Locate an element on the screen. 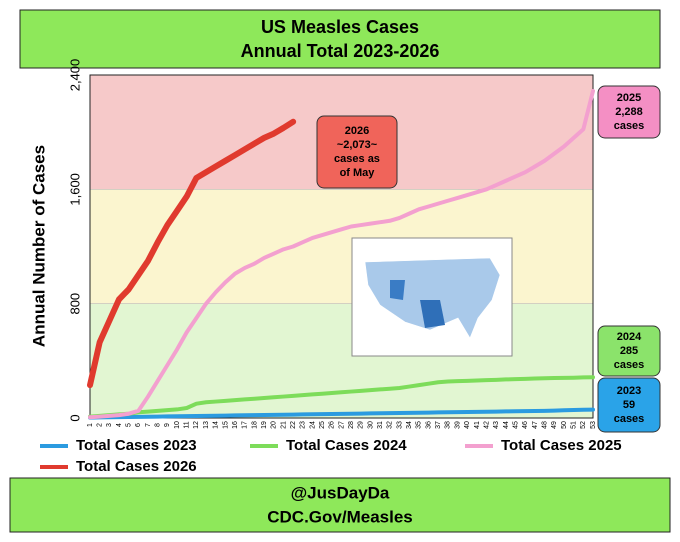 The height and width of the screenshot is (542, 680). x-tick-label: 18 is located at coordinates (254, 425).